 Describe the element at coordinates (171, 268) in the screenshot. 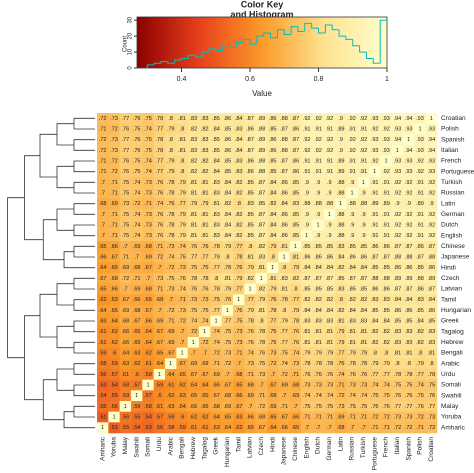

I see `cell-label: .72` at that location.